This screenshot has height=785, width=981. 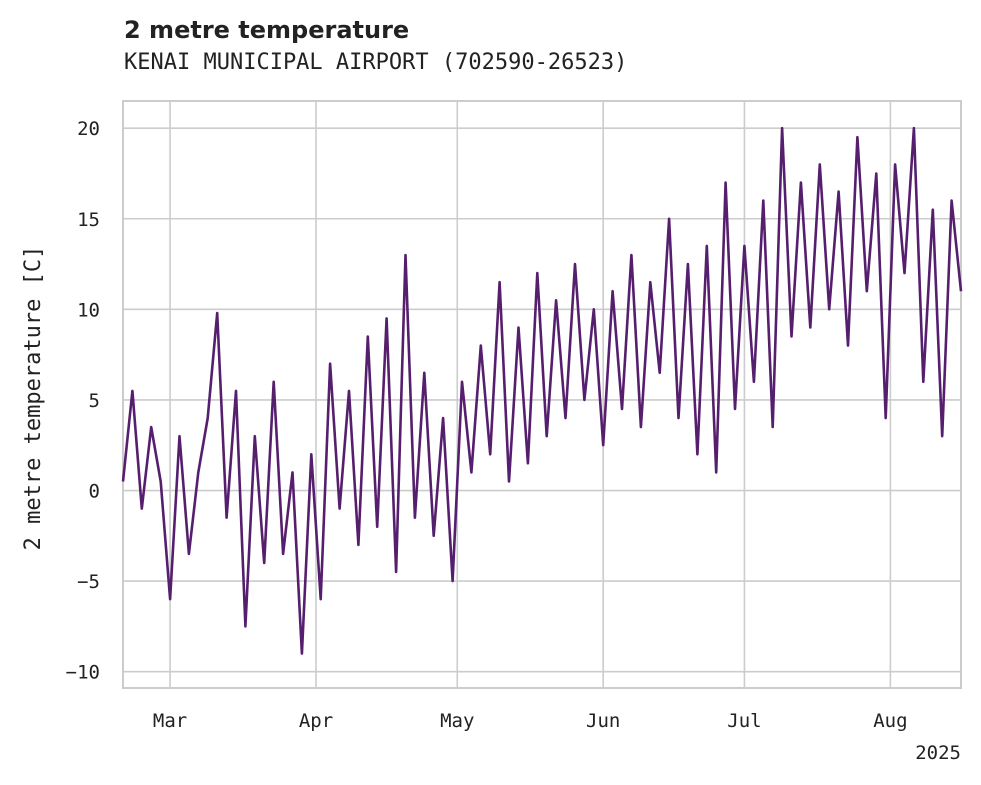 I want to click on x-tick-label: Jul, so click(x=744, y=721).